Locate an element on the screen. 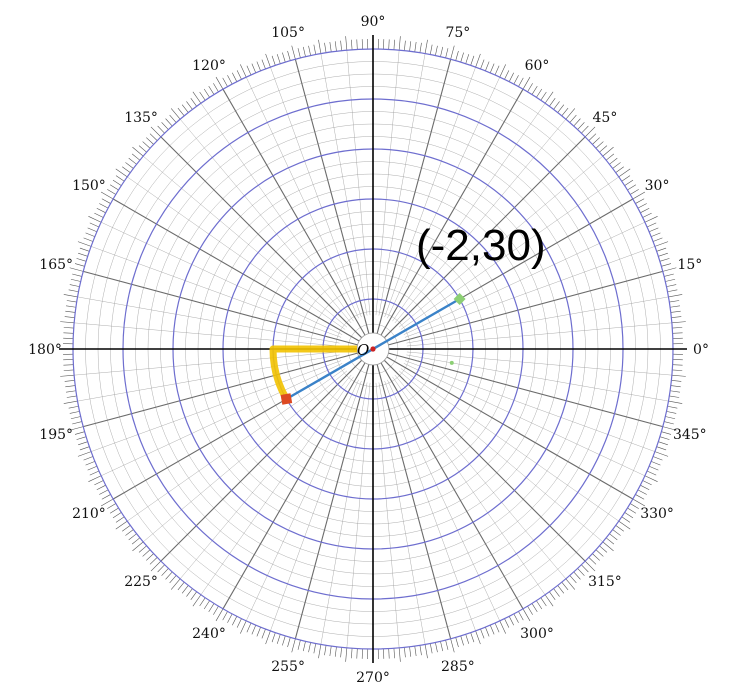 This screenshot has width=750, height=689. major-spoke is located at coordinates (414, 501).